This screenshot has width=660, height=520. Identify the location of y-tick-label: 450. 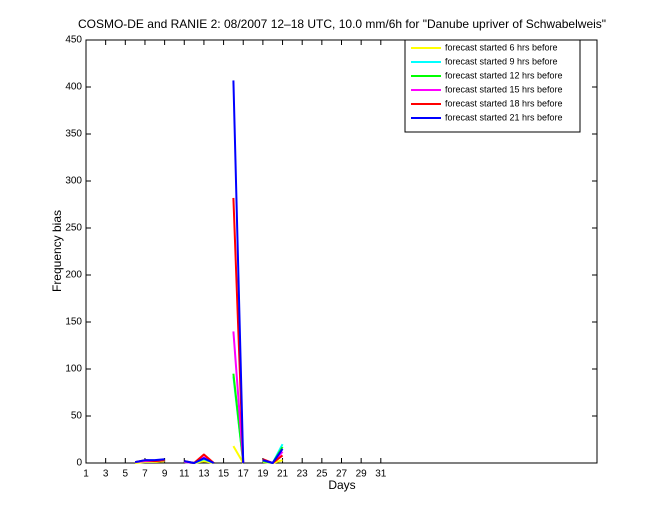
(73, 40).